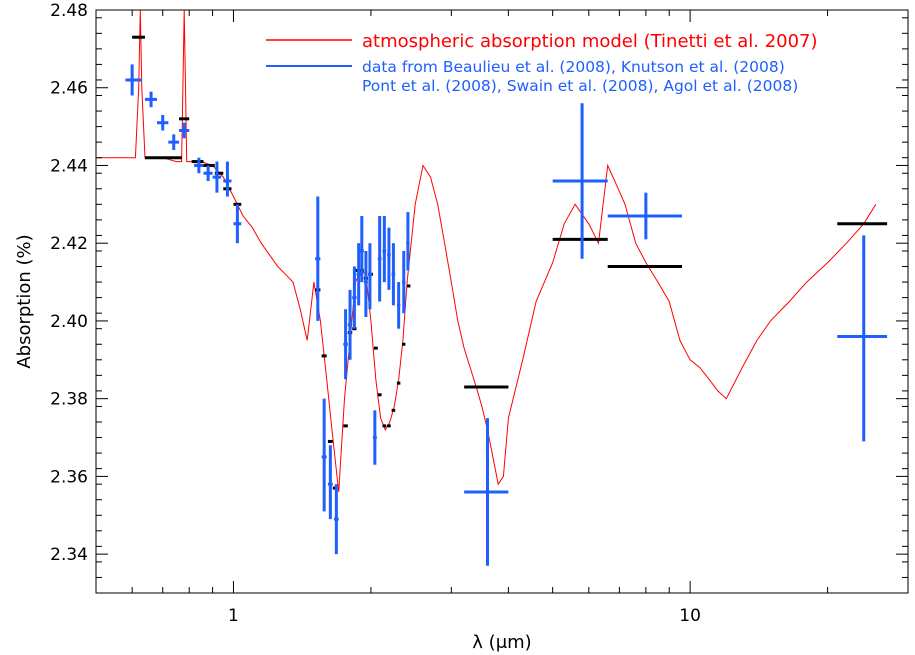  I want to click on y-tick-label: 2.42, so click(69, 244).